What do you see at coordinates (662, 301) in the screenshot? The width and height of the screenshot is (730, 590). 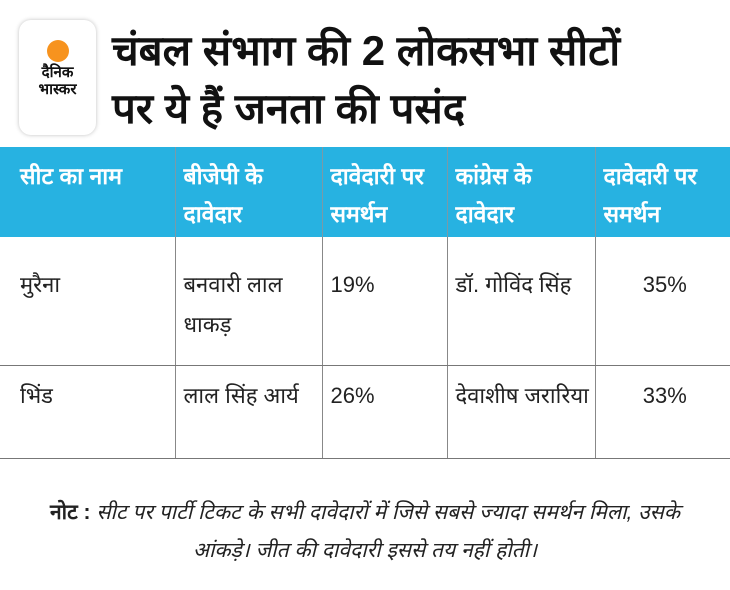 I see `congress-support-cell: 35%` at bounding box center [662, 301].